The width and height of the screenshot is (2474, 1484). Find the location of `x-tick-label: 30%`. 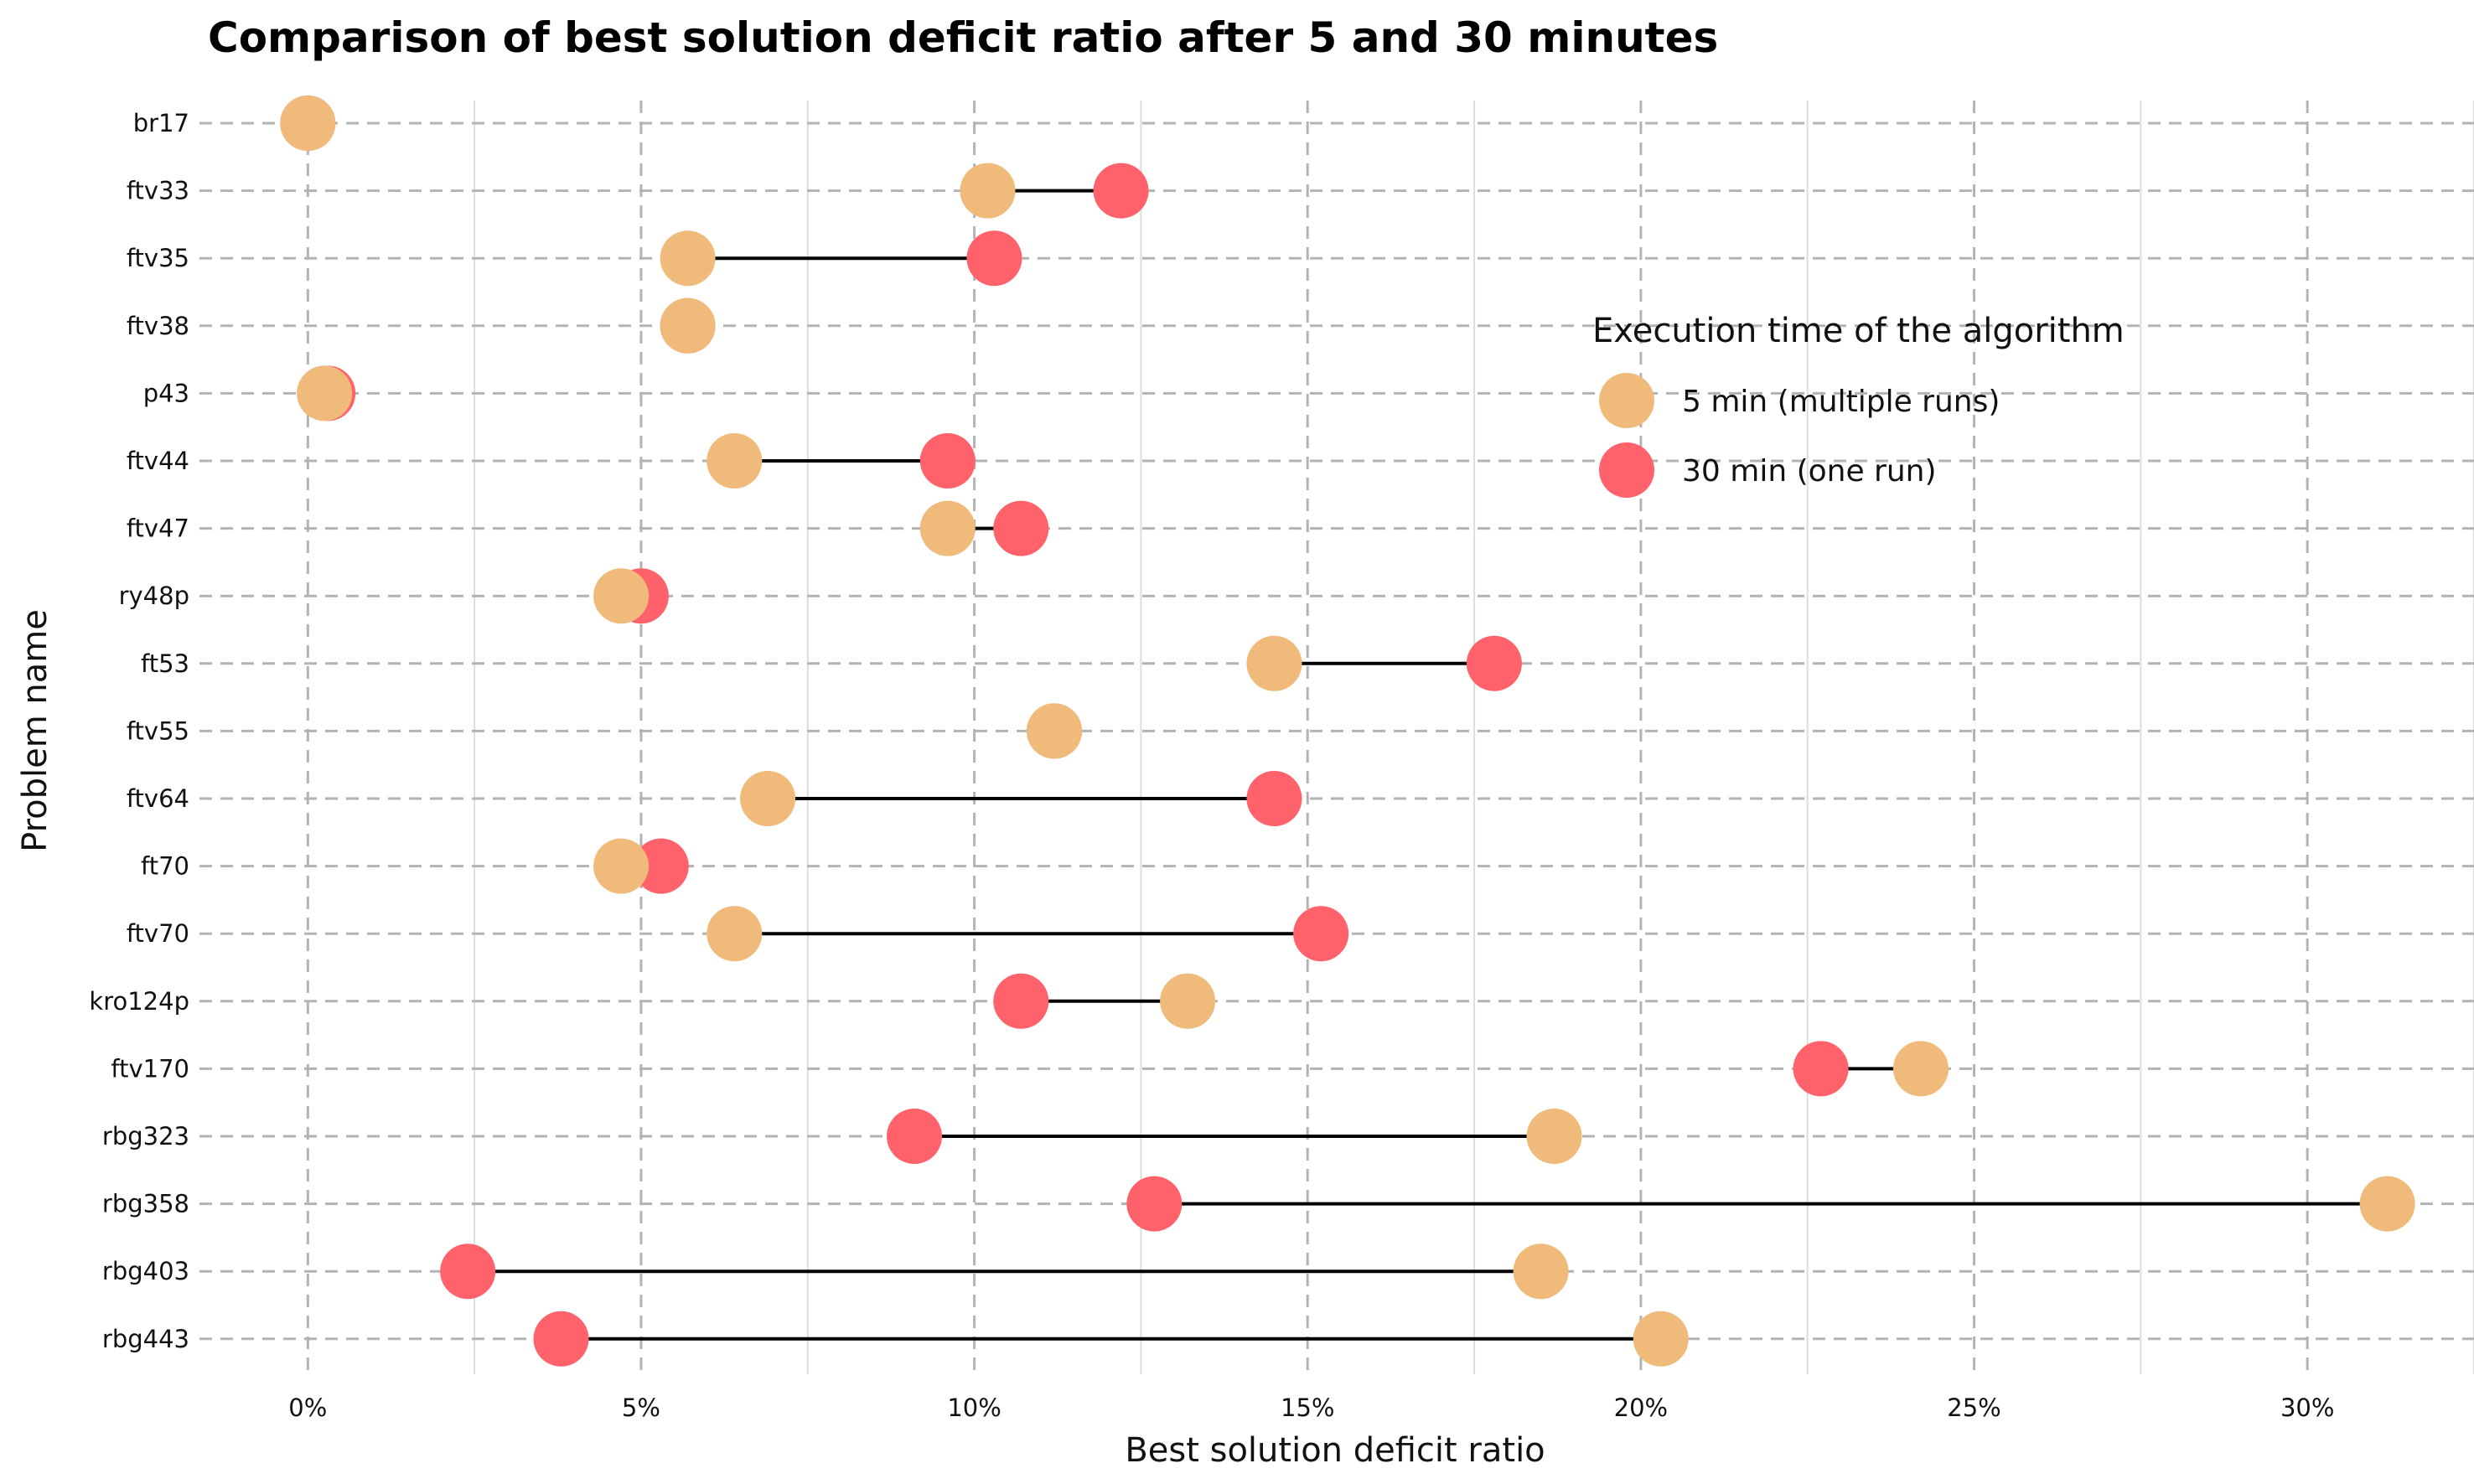

x-tick-label: 30% is located at coordinates (2307, 1408).